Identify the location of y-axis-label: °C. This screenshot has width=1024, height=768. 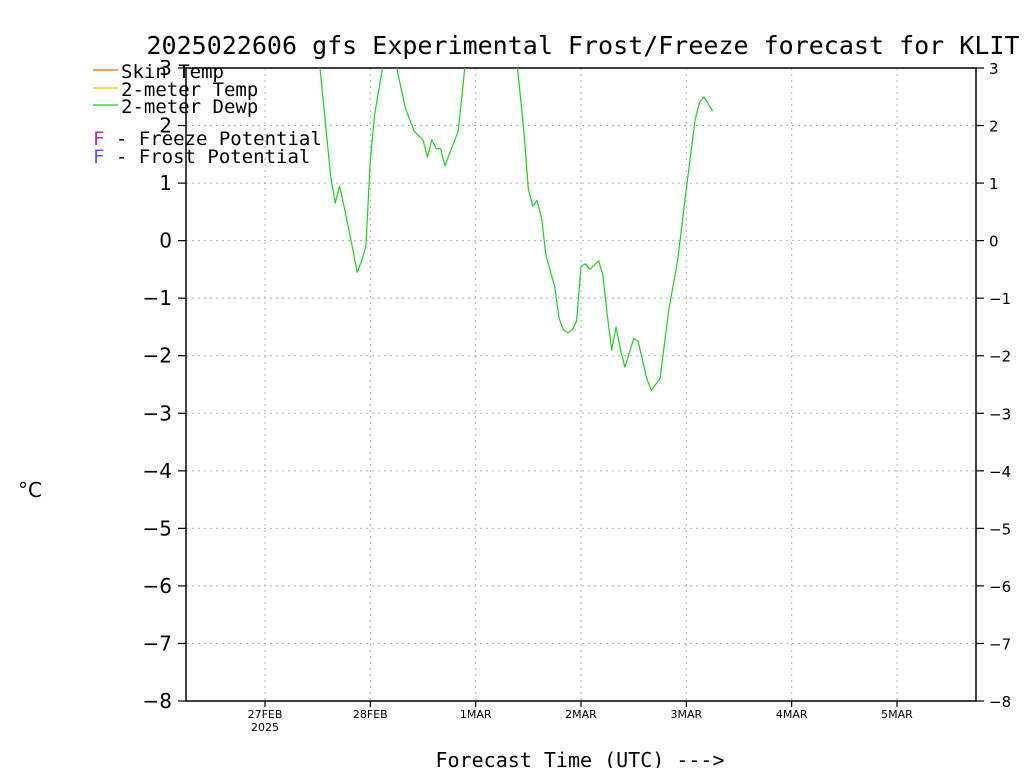
(30, 490).